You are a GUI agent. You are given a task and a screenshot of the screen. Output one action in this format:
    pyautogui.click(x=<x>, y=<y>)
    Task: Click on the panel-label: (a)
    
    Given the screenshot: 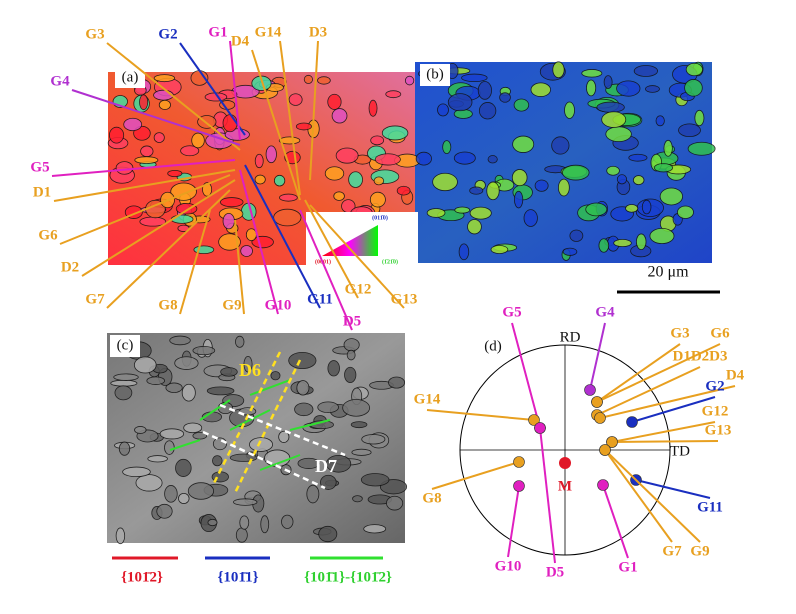 What is the action you would take?
    pyautogui.click(x=130, y=77)
    